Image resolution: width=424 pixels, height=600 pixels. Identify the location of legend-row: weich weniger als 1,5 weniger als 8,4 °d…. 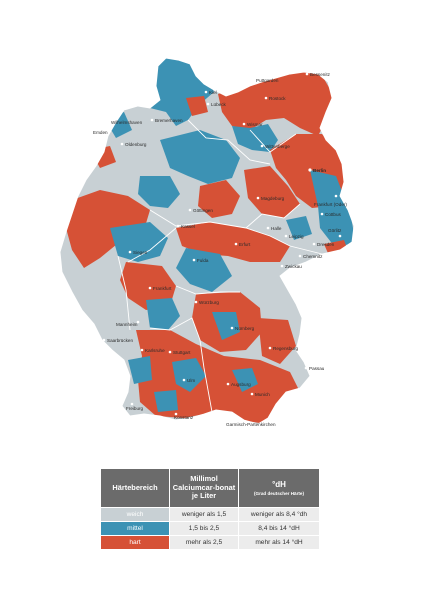
(210, 514).